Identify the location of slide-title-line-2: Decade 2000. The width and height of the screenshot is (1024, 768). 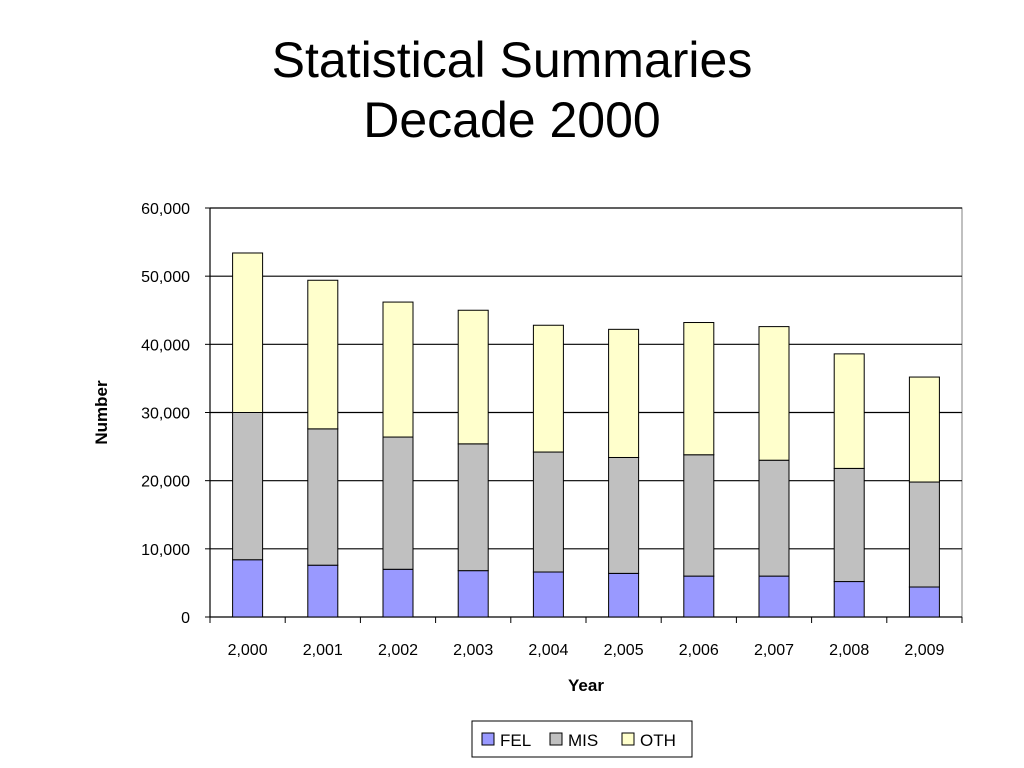
(512, 120).